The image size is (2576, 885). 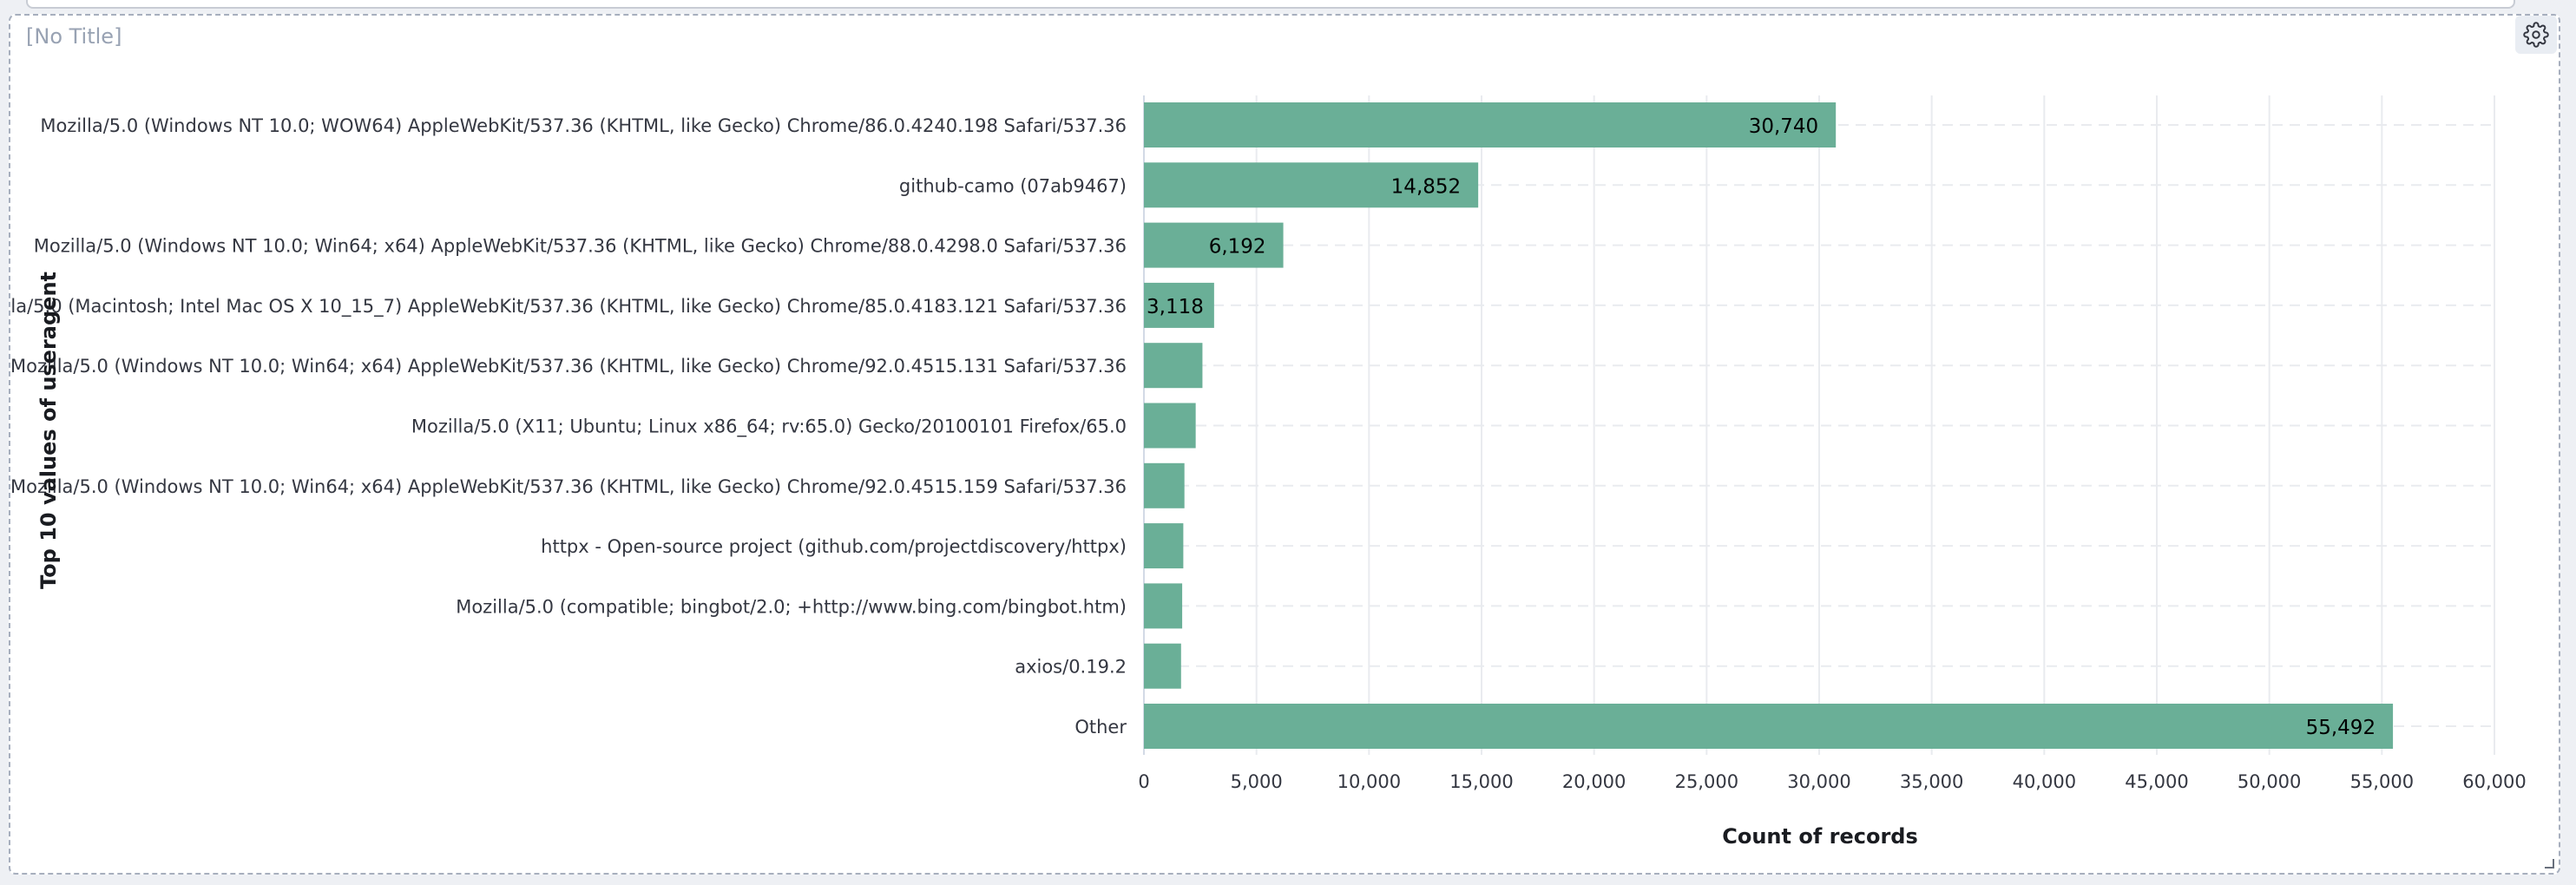 I want to click on x-tick-label: 40,000, so click(x=2045, y=781).